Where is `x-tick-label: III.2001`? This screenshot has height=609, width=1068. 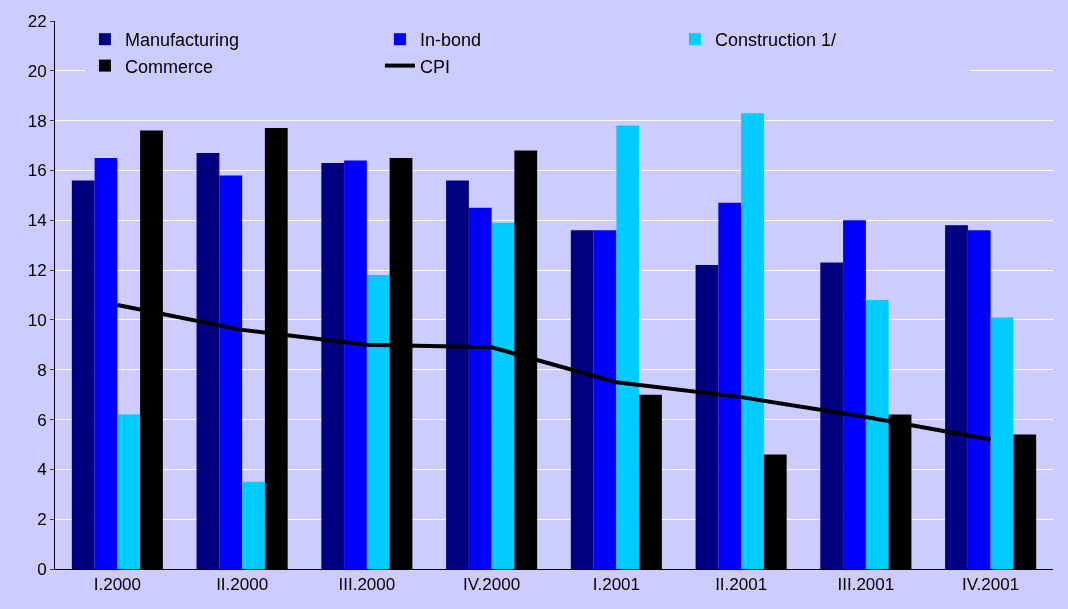
x-tick-label: III.2001 is located at coordinates (866, 585).